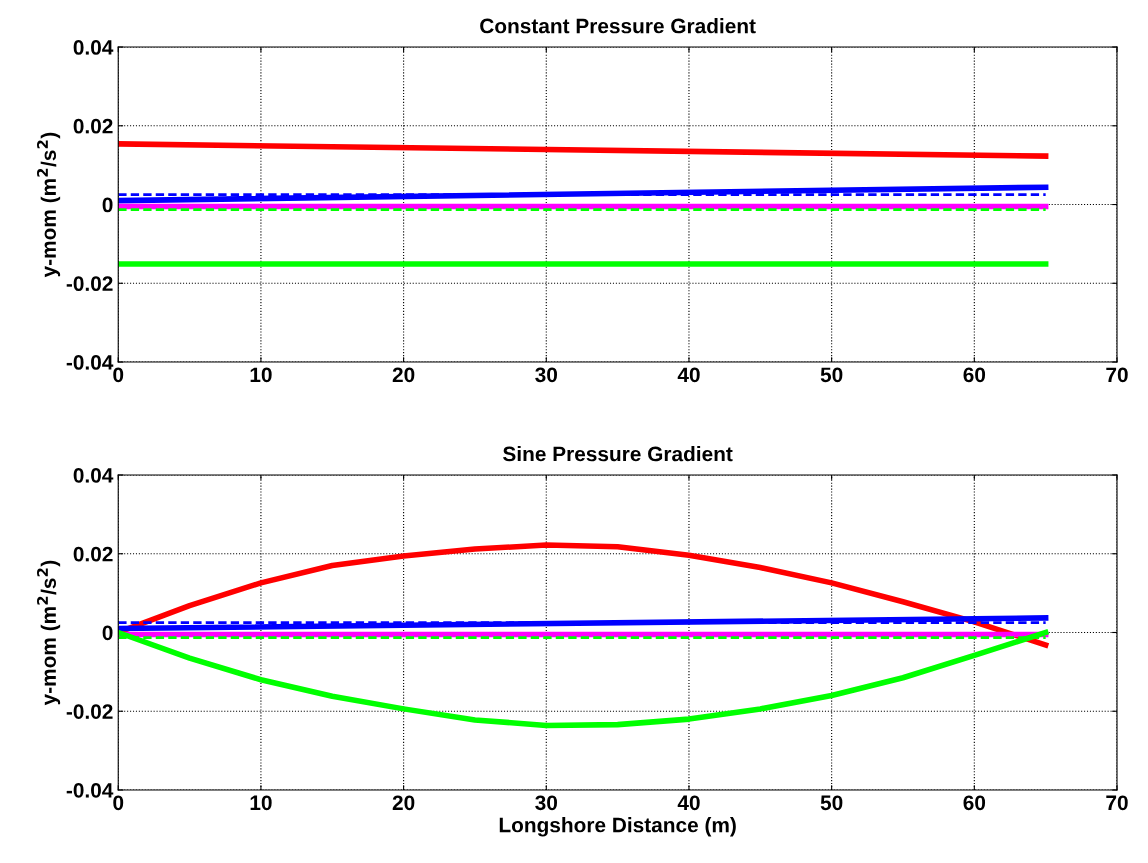 This screenshot has width=1148, height=863. What do you see at coordinates (618, 454) in the screenshot?
I see `chart-title: Sine Pressure Gradient` at bounding box center [618, 454].